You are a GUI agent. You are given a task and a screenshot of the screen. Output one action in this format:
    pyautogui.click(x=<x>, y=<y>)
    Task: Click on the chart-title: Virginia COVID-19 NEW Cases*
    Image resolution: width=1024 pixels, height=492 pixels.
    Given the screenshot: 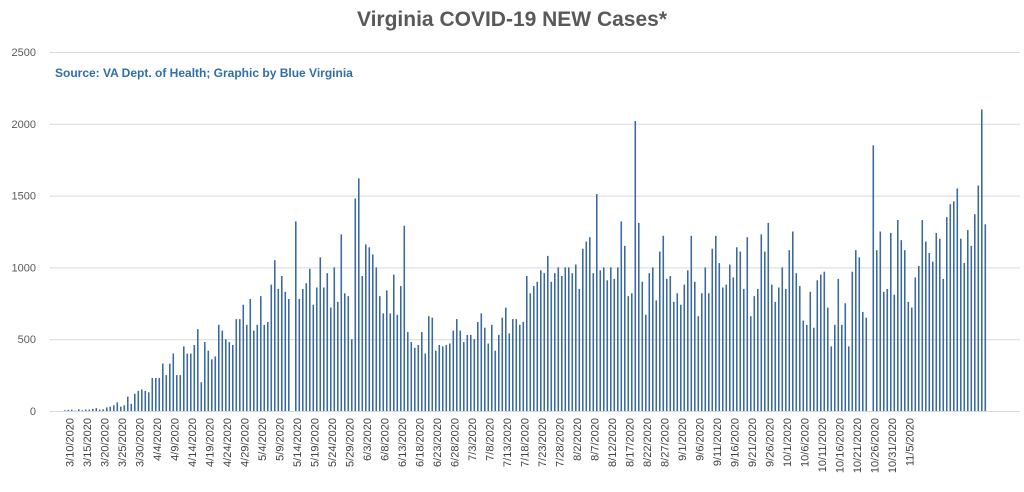 What is the action you would take?
    pyautogui.click(x=512, y=19)
    